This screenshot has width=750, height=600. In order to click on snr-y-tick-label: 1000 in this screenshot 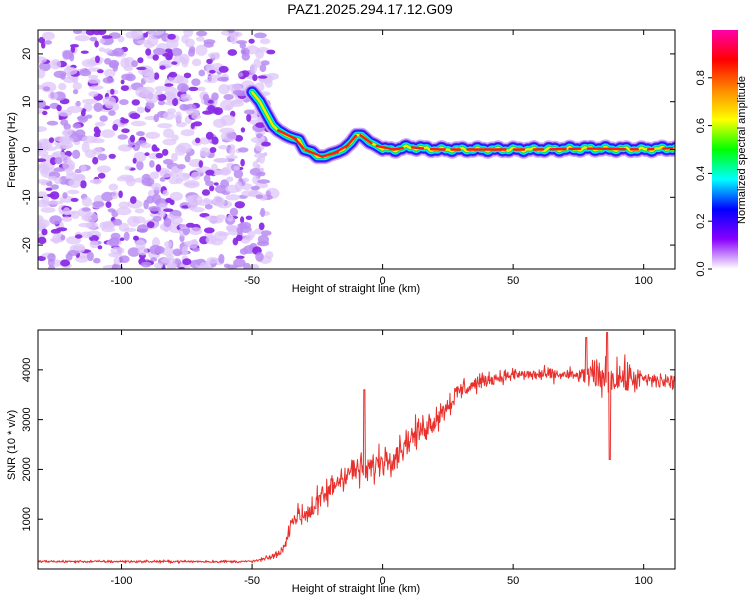, I will do `click(27, 519)`.